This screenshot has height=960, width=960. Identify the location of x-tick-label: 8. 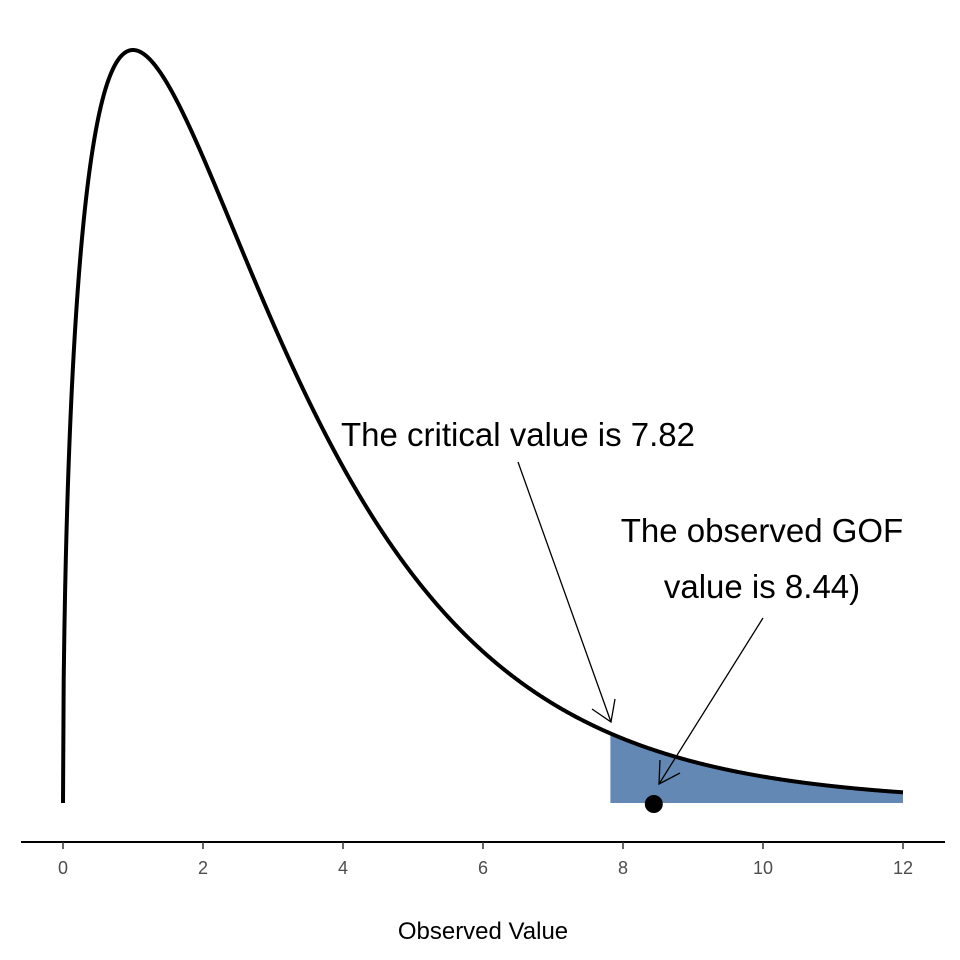
(623, 868).